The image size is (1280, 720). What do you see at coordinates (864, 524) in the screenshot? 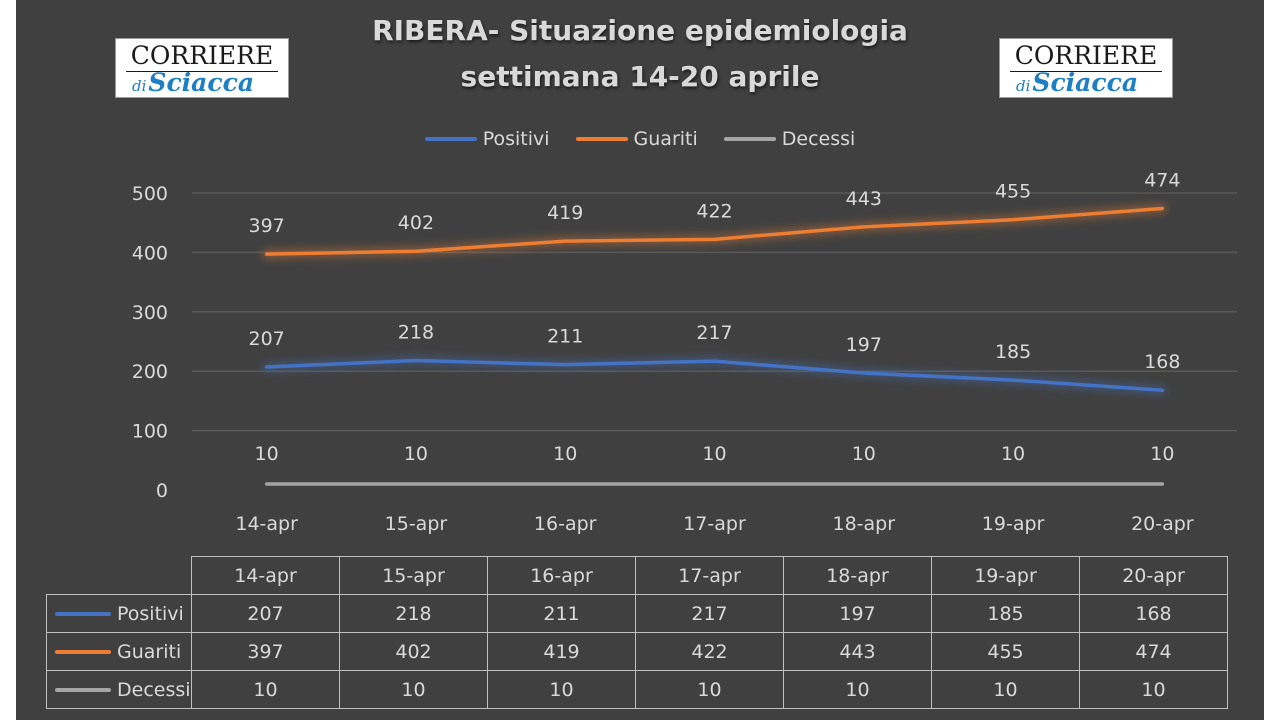
I see `x-tick-label: 18-apr` at bounding box center [864, 524].